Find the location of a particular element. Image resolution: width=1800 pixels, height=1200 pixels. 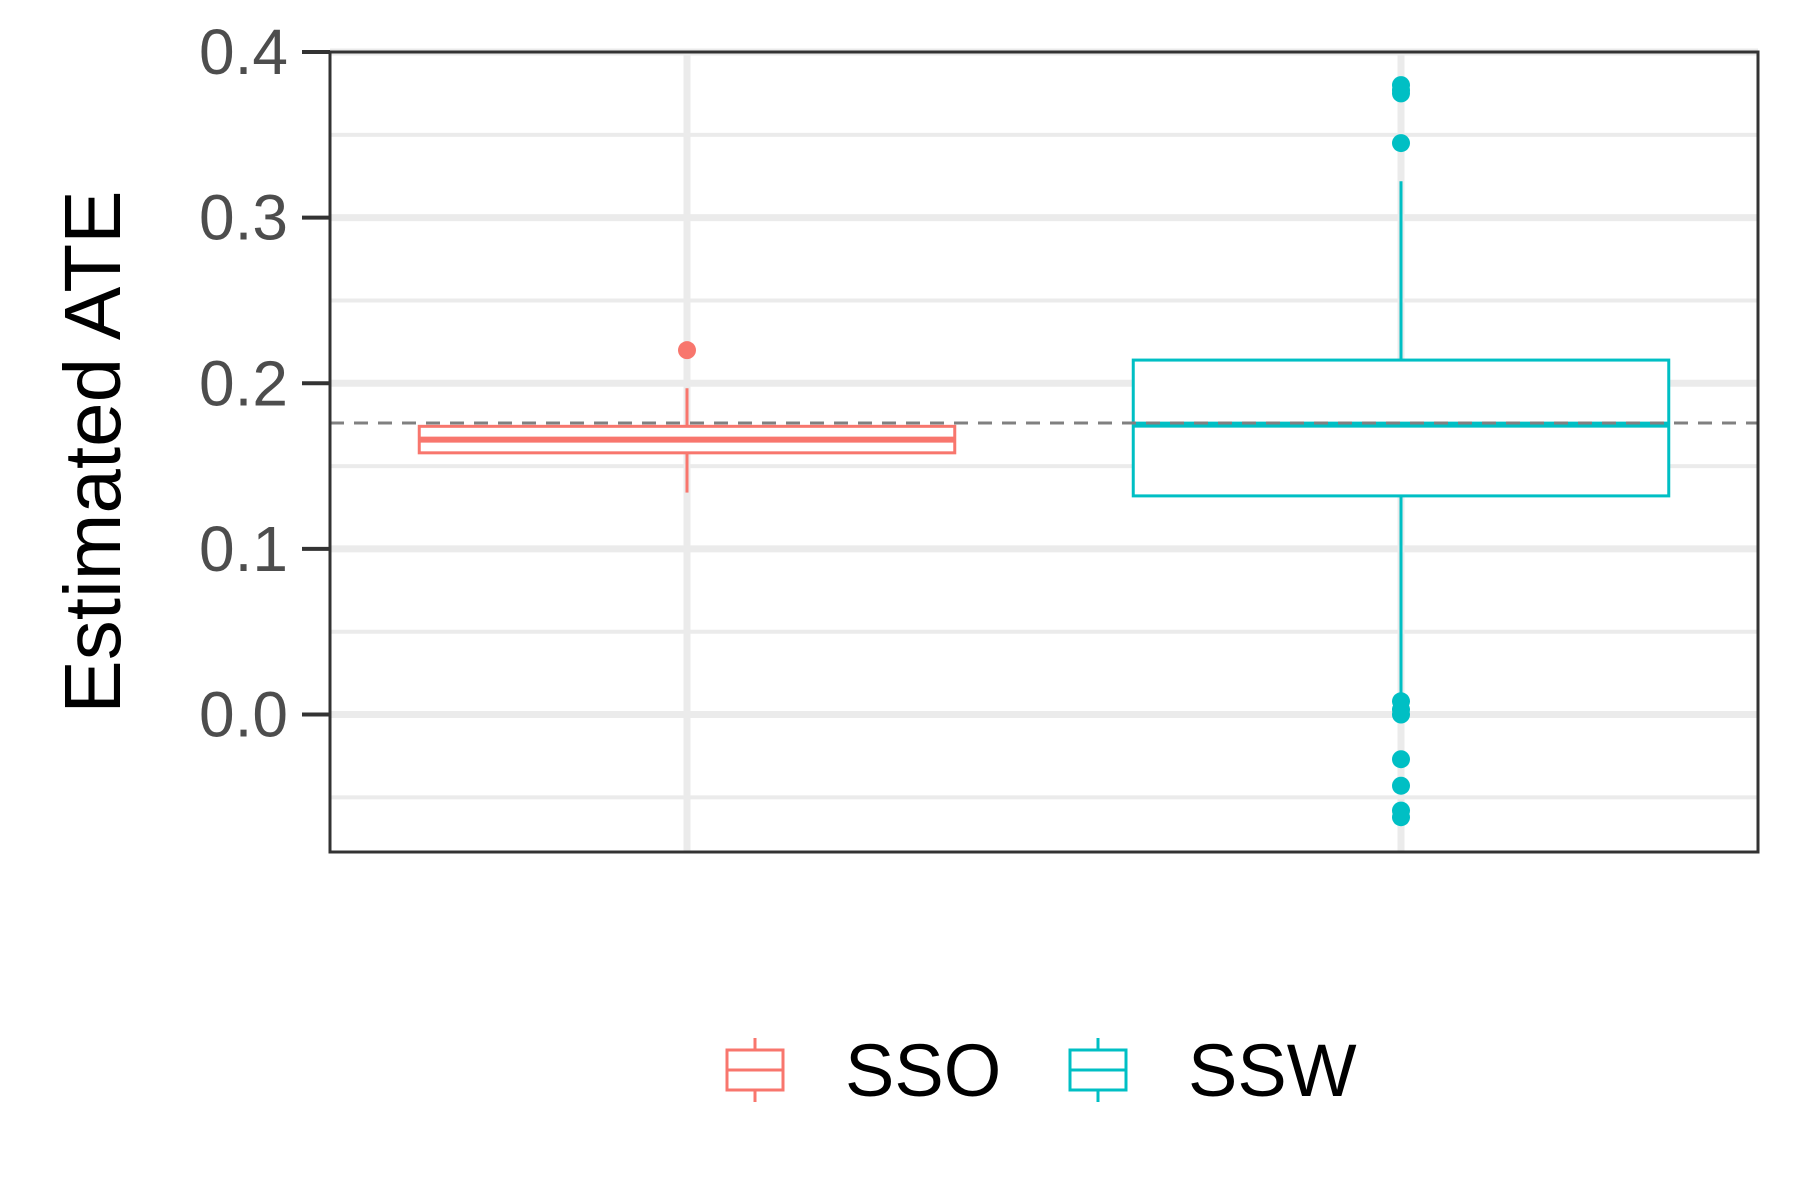

legend-label: SSW is located at coordinates (1272, 1070).